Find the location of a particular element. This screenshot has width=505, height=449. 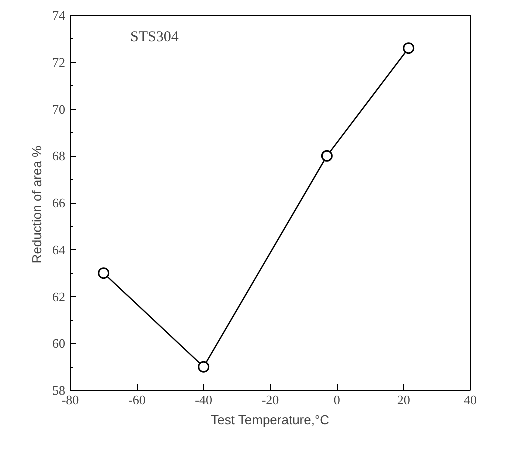

x-tick-label: -20 is located at coordinates (271, 400).